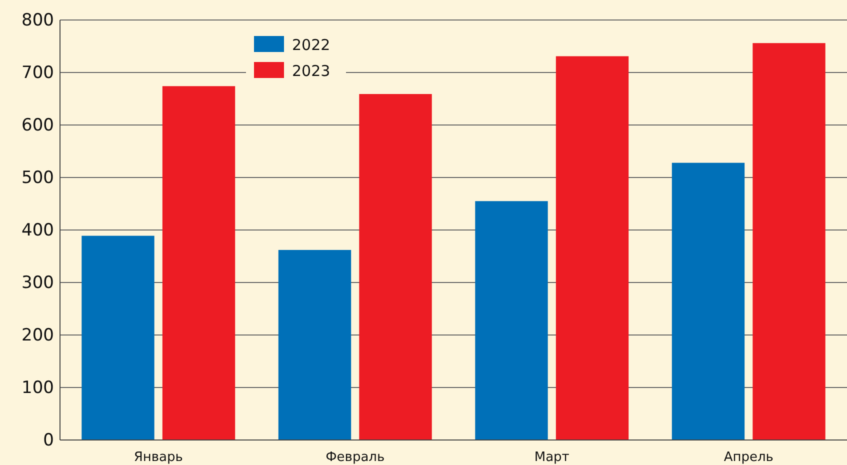 The image size is (847, 465). What do you see at coordinates (38, 125) in the screenshot?
I see `y-tick-label: 600` at bounding box center [38, 125].